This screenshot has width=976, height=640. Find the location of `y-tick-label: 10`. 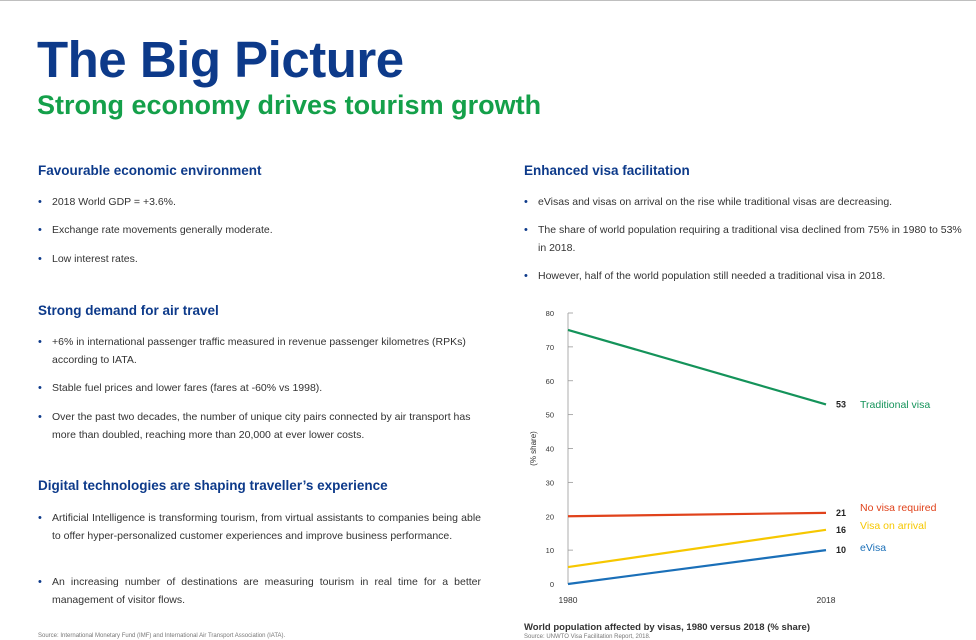

y-tick-label: 10 is located at coordinates (550, 550).